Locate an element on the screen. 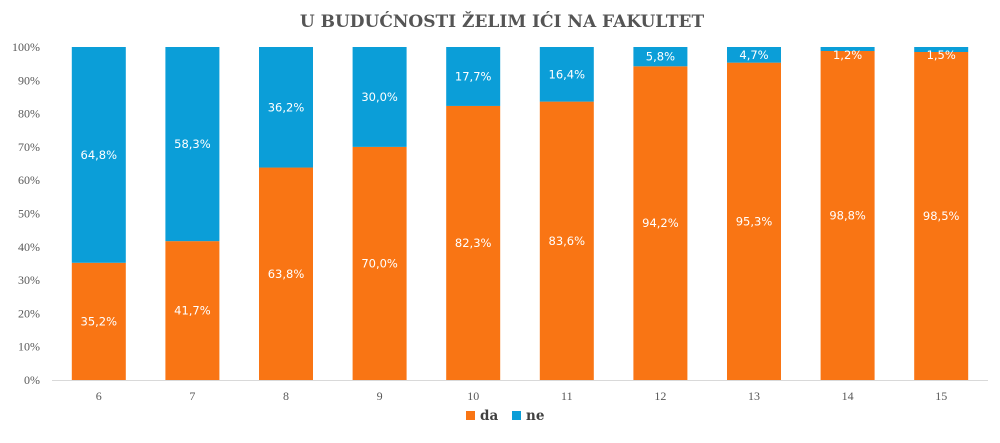 Image resolution: width=1000 pixels, height=443 pixels. x-tick-label: 14 is located at coordinates (848, 396).